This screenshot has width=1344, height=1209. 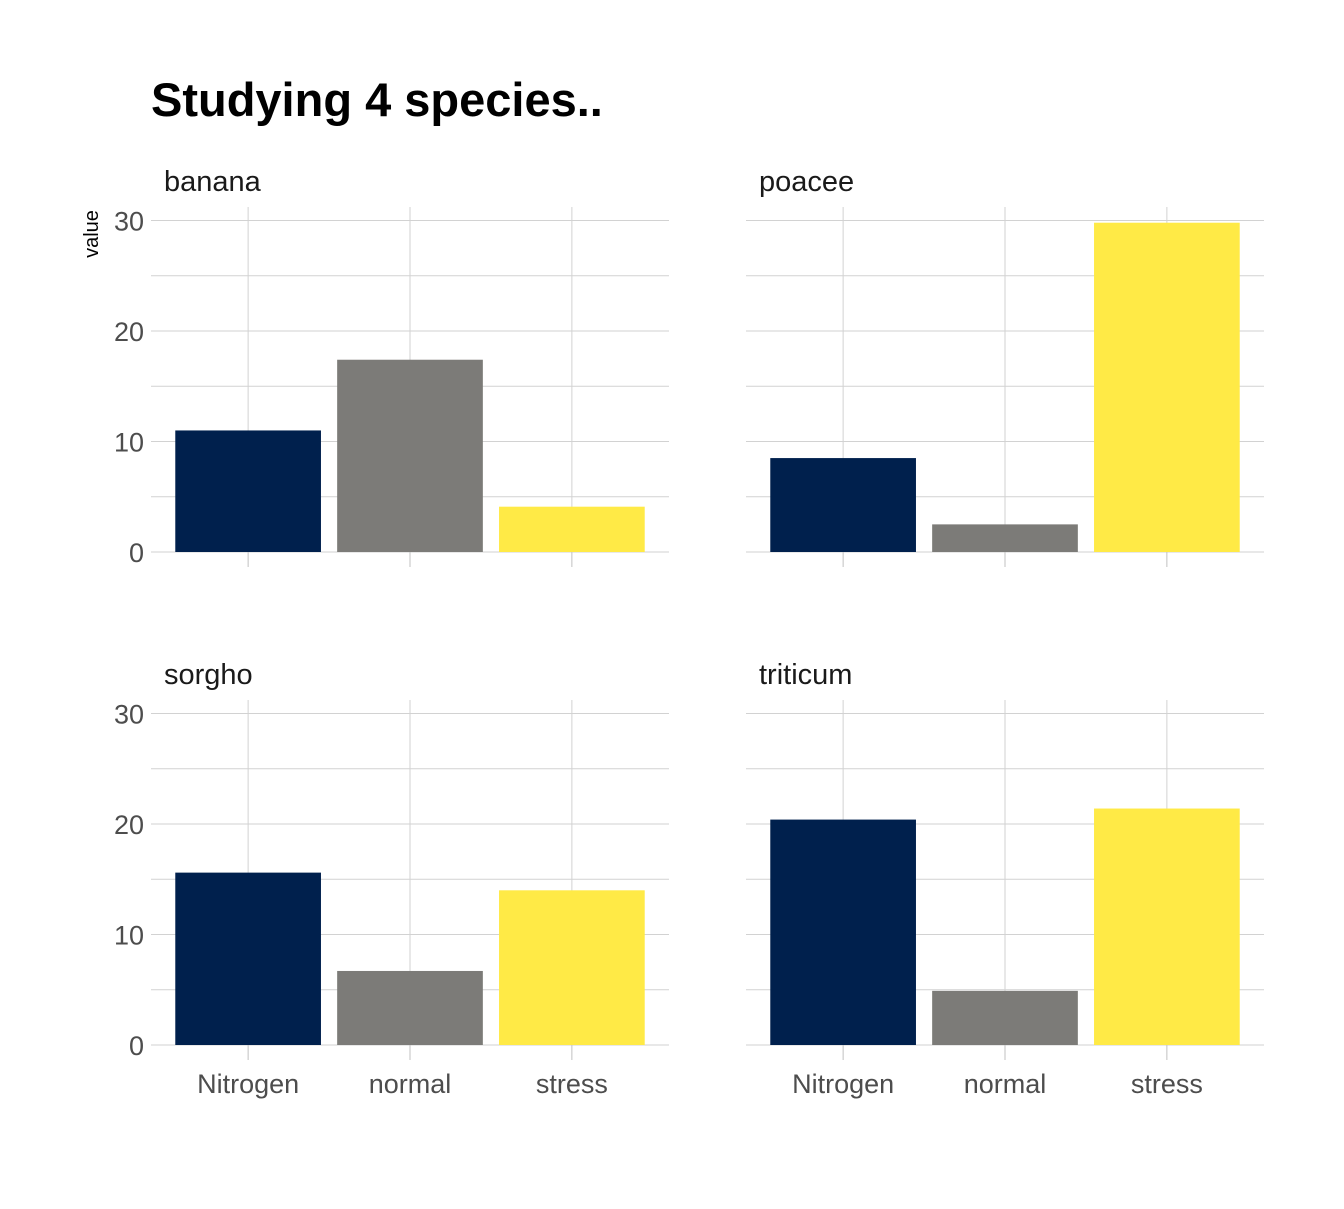 I want to click on y-axis-title: value, so click(x=92, y=234).